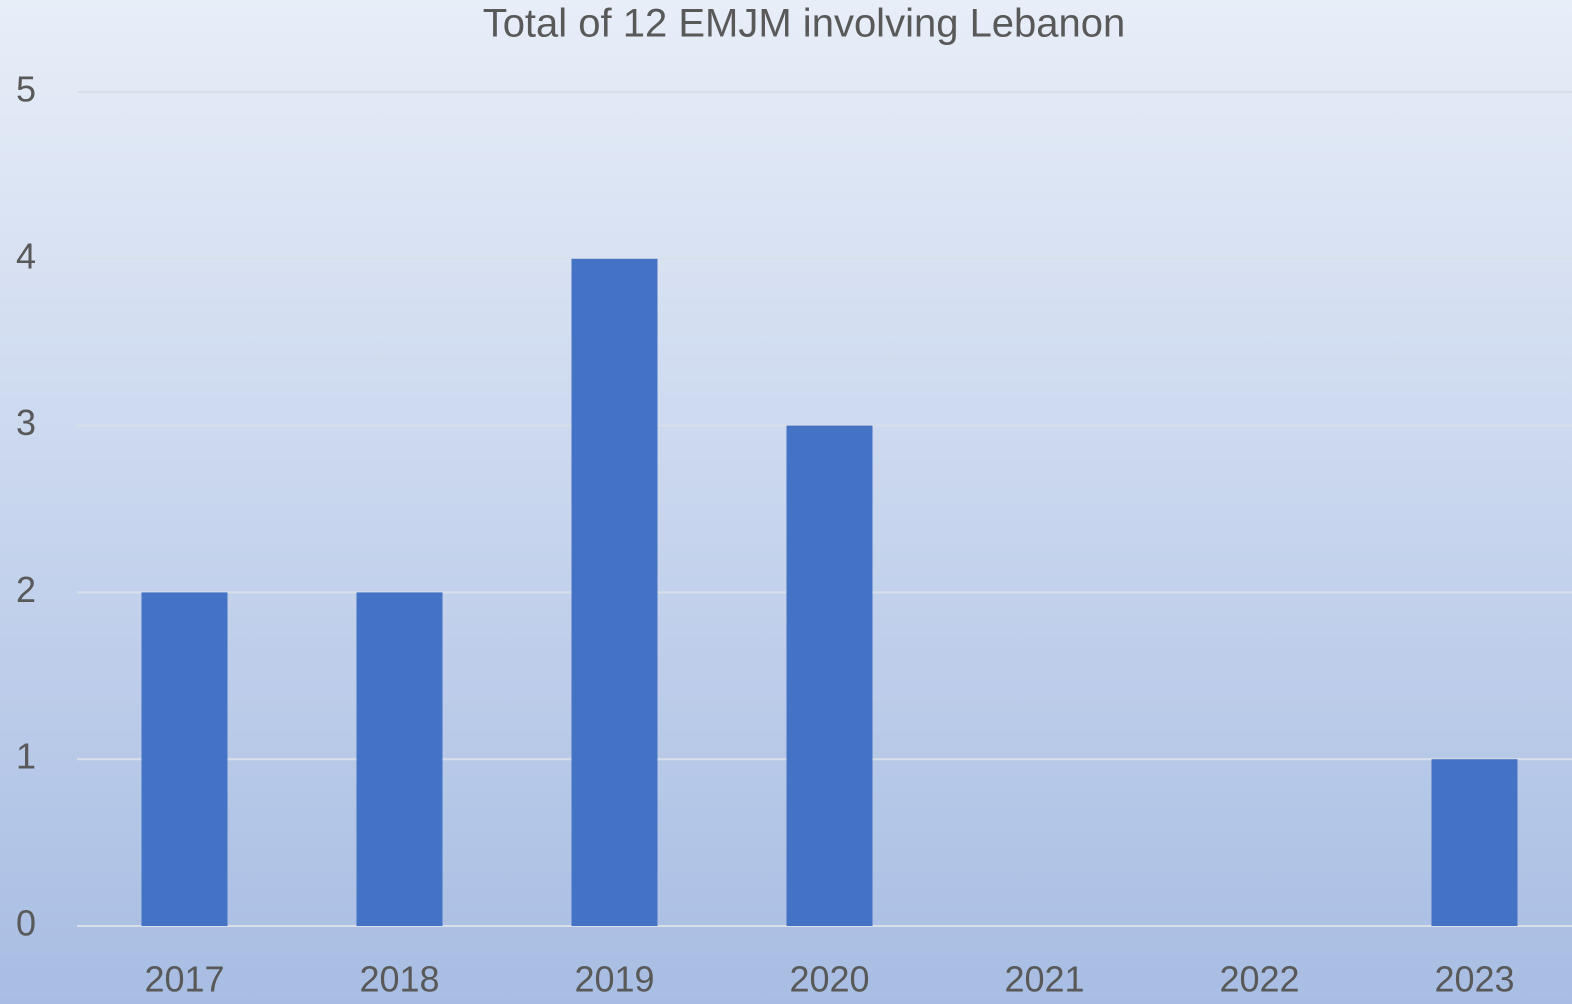 The height and width of the screenshot is (1004, 1572). Describe the element at coordinates (26, 923) in the screenshot. I see `y-tick-label: 0` at that location.